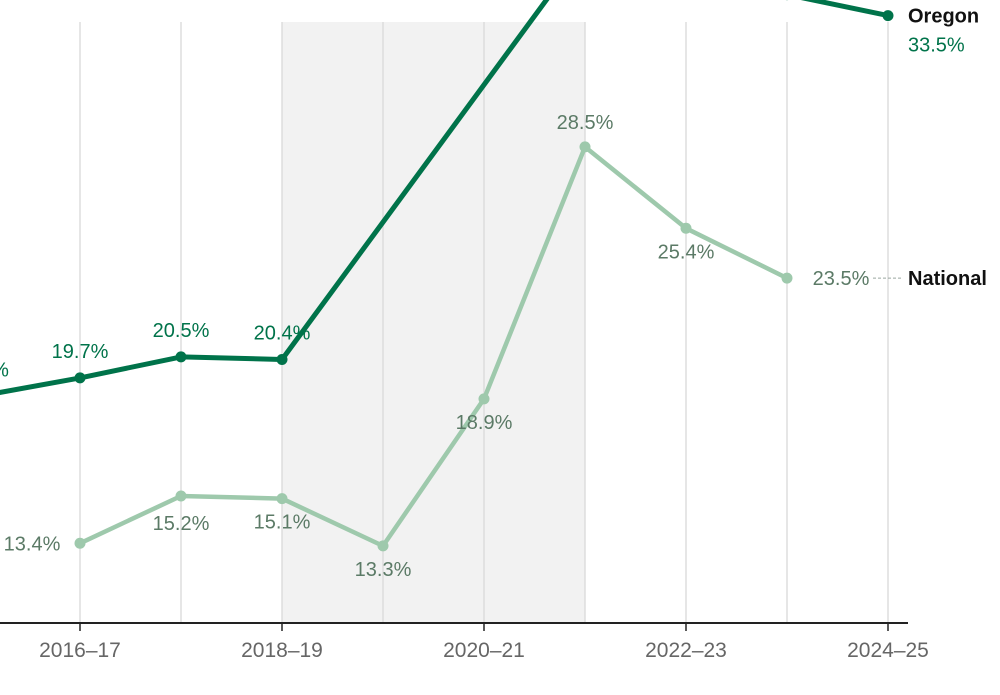 The height and width of the screenshot is (695, 1000). Describe the element at coordinates (282, 523) in the screenshot. I see `data-label-national-2018–19: 15.1%` at that location.